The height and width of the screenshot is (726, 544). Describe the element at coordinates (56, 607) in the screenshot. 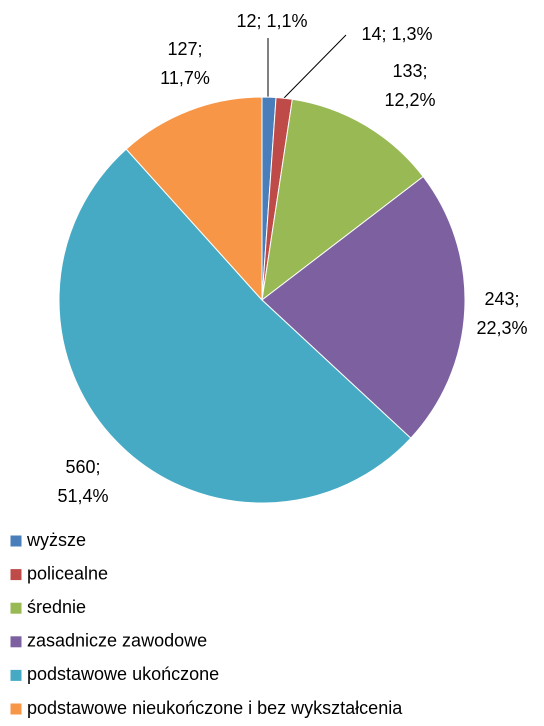

I see `legend-label: średnie` at that location.